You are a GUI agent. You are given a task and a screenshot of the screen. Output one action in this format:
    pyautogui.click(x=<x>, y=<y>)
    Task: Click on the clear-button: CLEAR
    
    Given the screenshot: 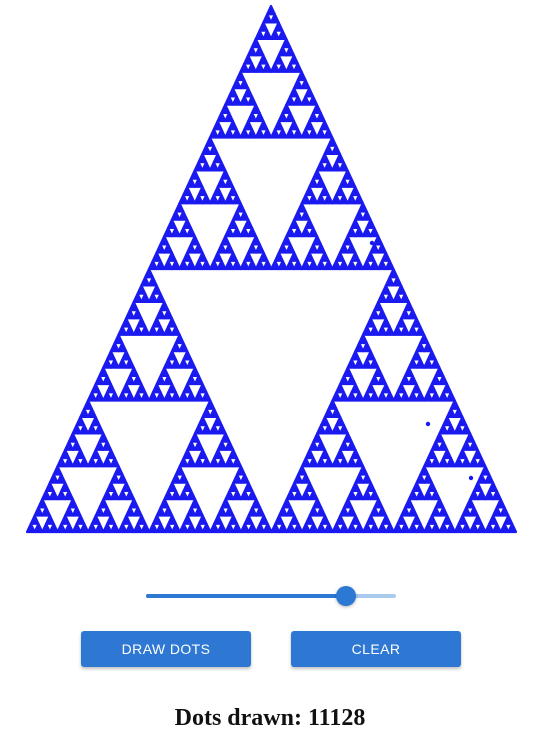 What is the action you would take?
    pyautogui.click(x=376, y=649)
    